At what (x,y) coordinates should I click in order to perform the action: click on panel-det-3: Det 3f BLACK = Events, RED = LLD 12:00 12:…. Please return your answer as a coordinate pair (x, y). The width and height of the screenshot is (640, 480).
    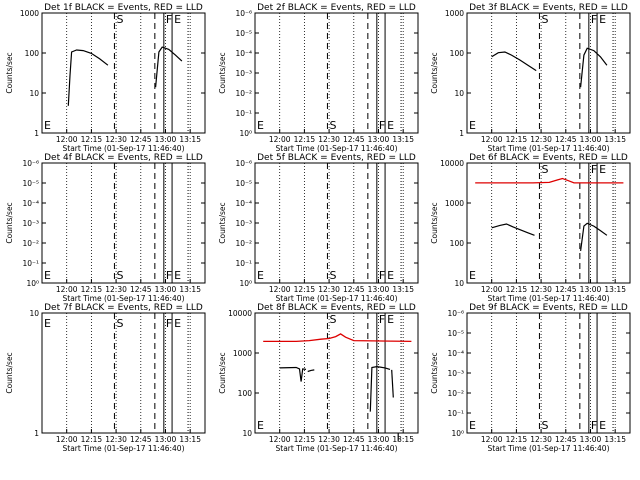
    Looking at the image, I should click on (530, 78).